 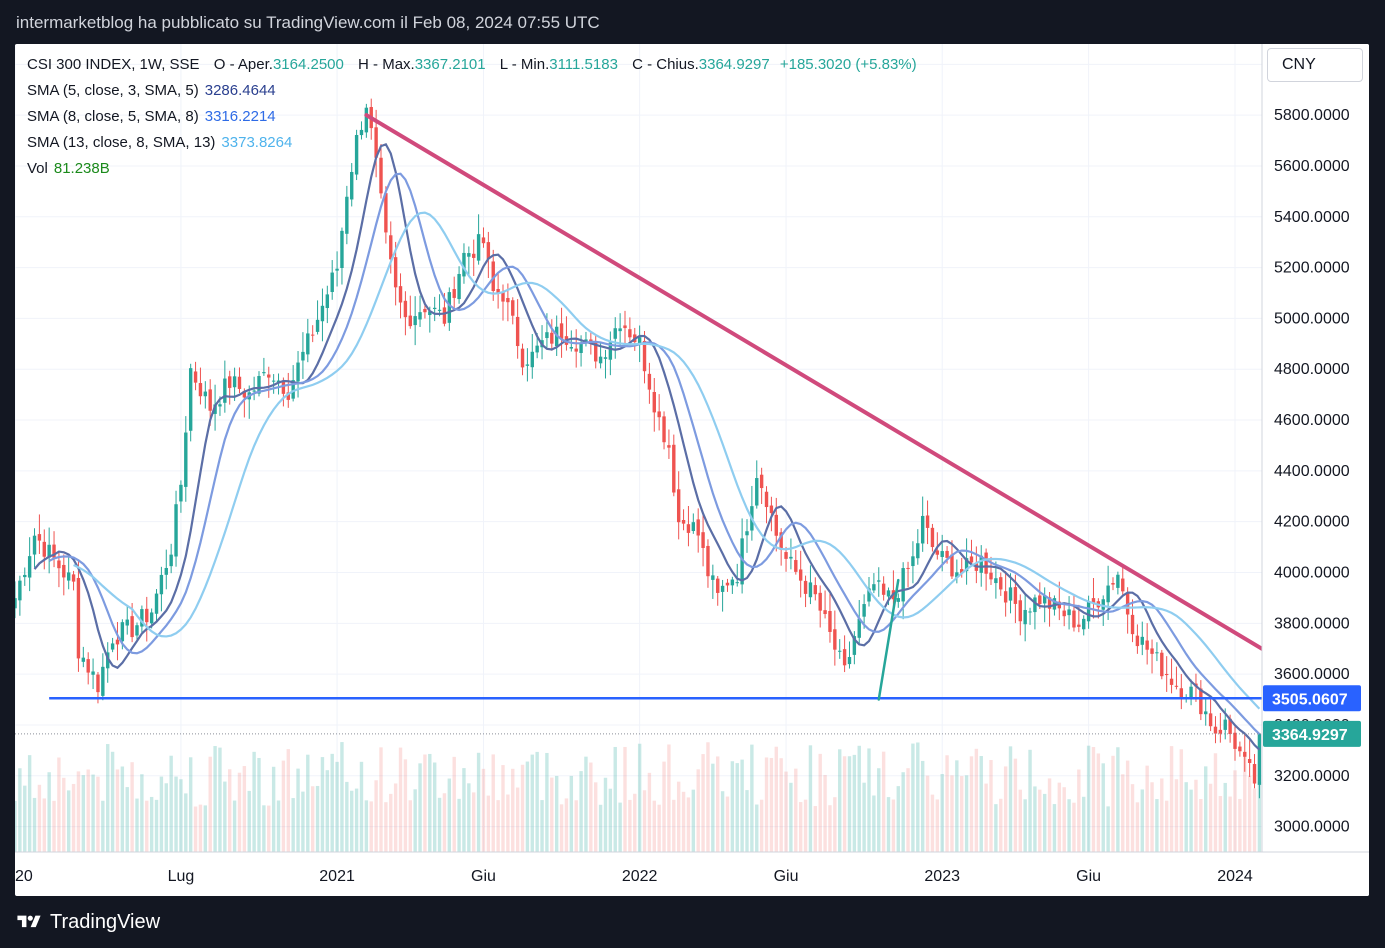 I want to click on sma13-row: SMA (13, close, 8, SMA, 13) 3373.8264, so click(x=472, y=143).